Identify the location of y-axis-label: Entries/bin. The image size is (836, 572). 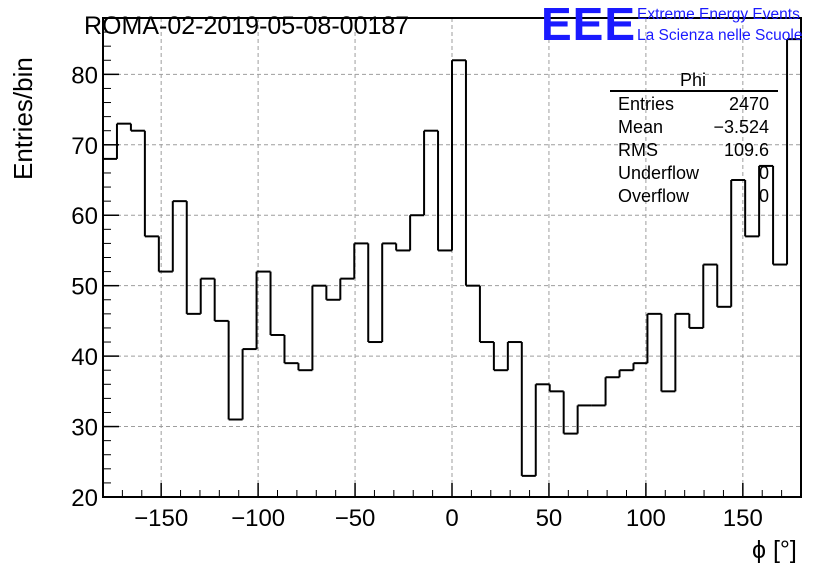
(23, 118).